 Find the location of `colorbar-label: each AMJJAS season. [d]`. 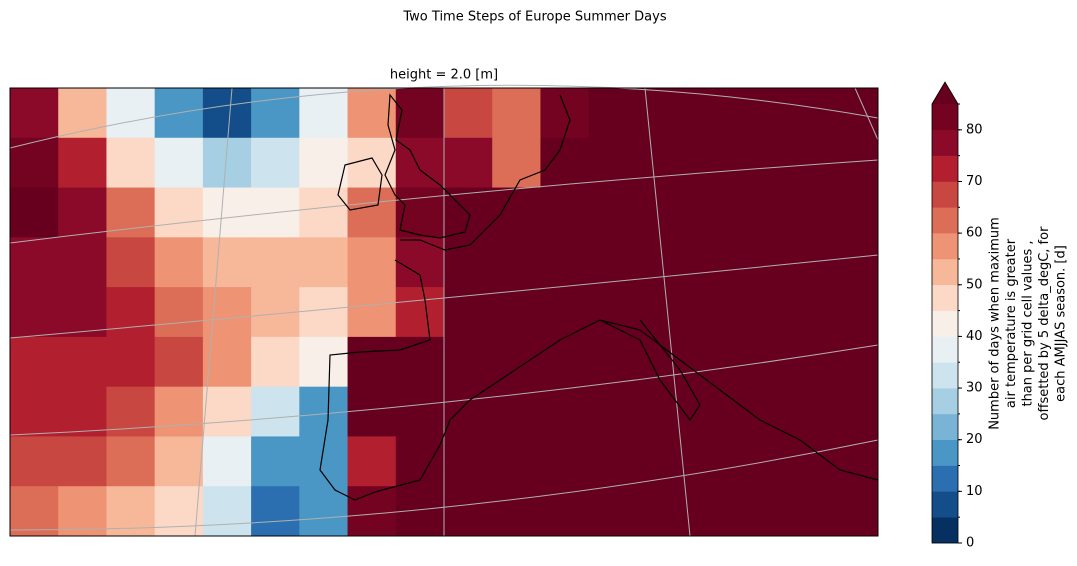

colorbar-label: each AMJJAS season. [d] is located at coordinates (1061, 323).